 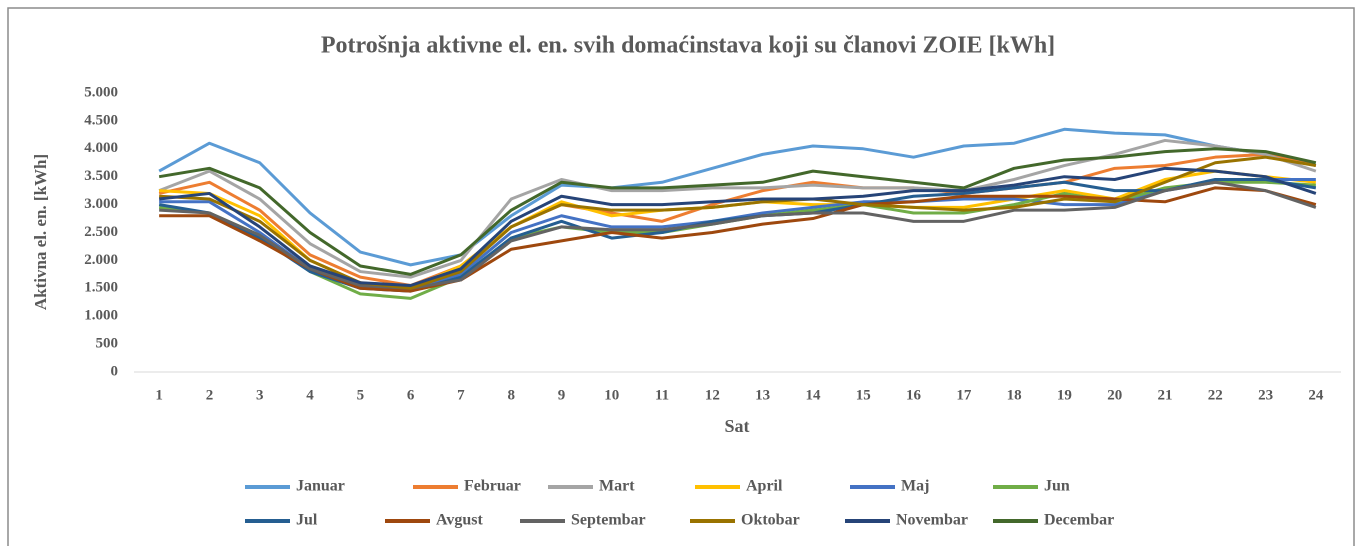 I want to click on x-tick-label: 22, so click(x=1215, y=395).